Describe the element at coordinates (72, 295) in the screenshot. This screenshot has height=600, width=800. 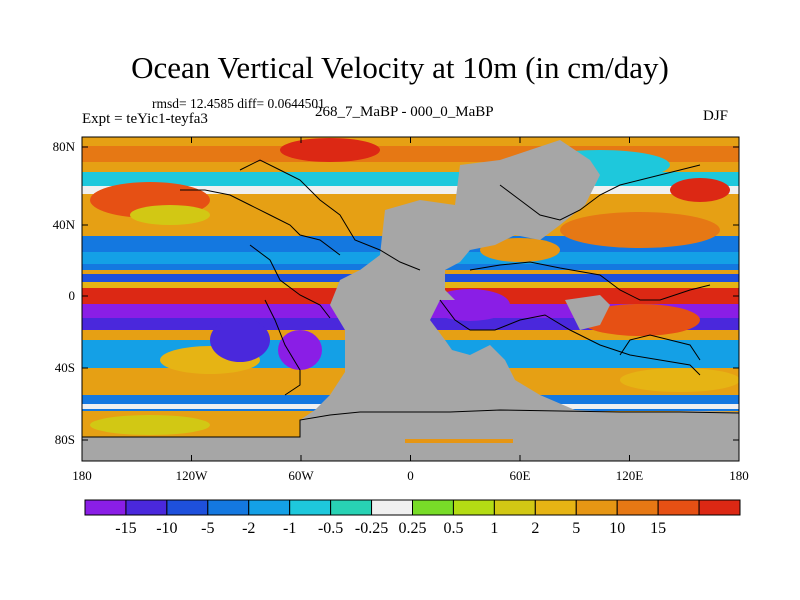
I see `y-tick-label: 0` at that location.